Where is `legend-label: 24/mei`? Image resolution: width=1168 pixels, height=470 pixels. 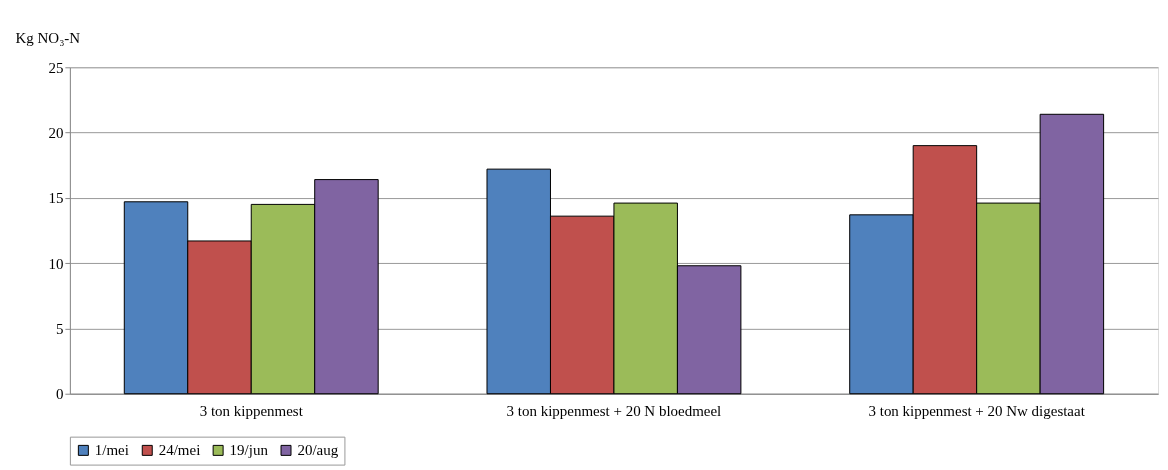
legend-label: 24/mei is located at coordinates (179, 450).